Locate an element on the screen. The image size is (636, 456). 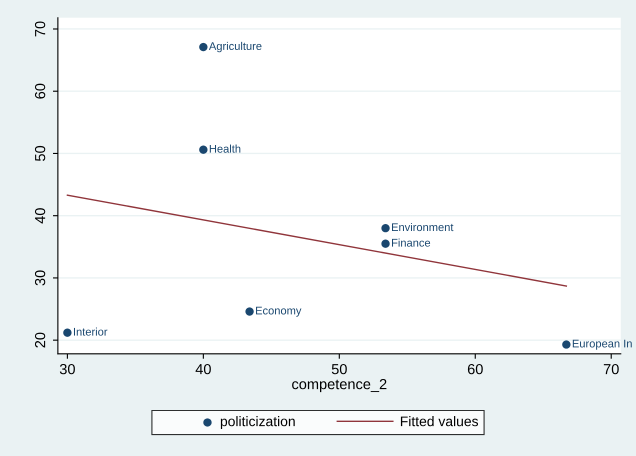
annotation: Interior is located at coordinates (91, 332).